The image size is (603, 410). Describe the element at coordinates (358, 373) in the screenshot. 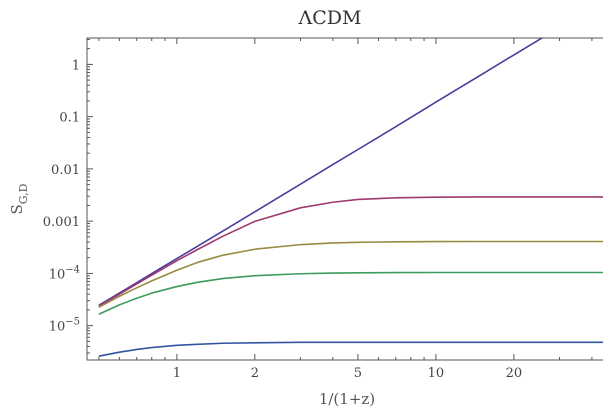

I see `x-tick-label: 5` at that location.